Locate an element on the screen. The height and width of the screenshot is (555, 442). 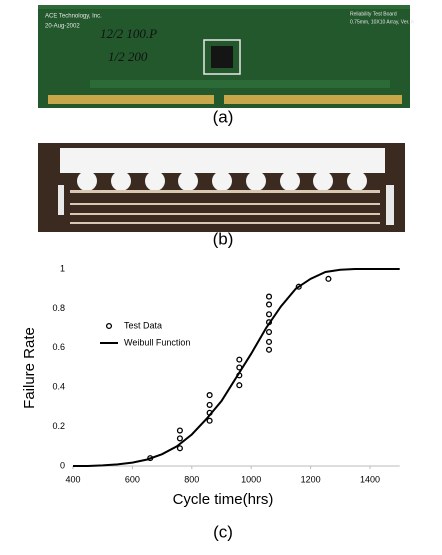
board-text: ACE Technology, Inc. is located at coordinates (73, 17).